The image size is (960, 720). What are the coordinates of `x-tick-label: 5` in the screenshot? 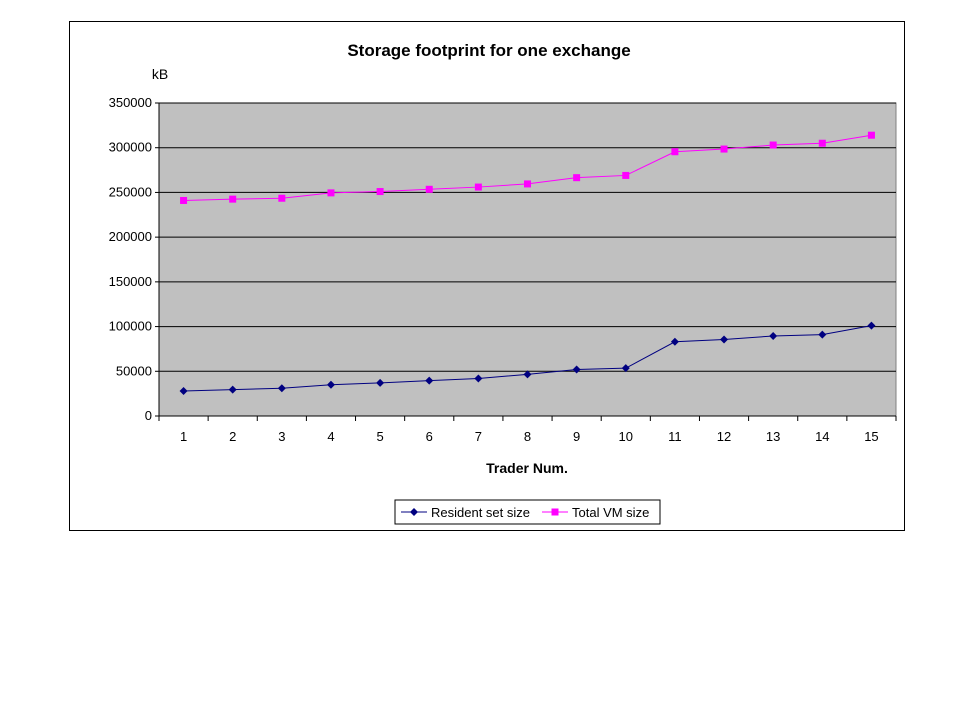 It's located at (379, 436).